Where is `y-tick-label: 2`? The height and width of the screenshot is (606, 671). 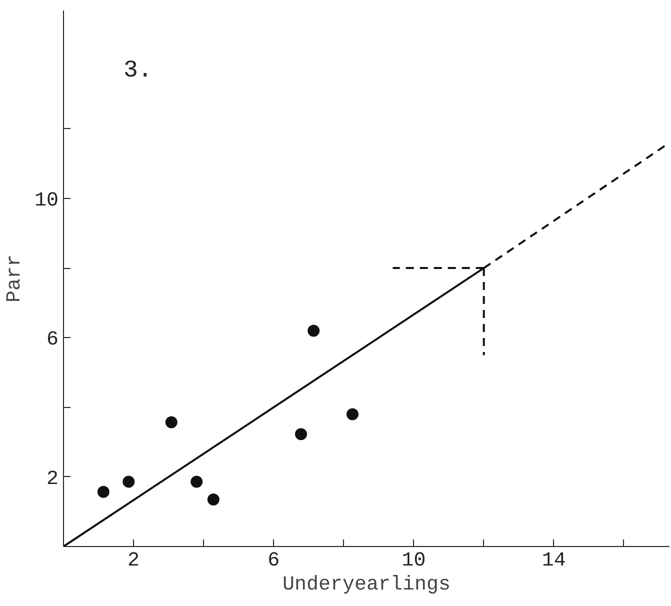 y-tick-label: 2 is located at coordinates (52, 479).